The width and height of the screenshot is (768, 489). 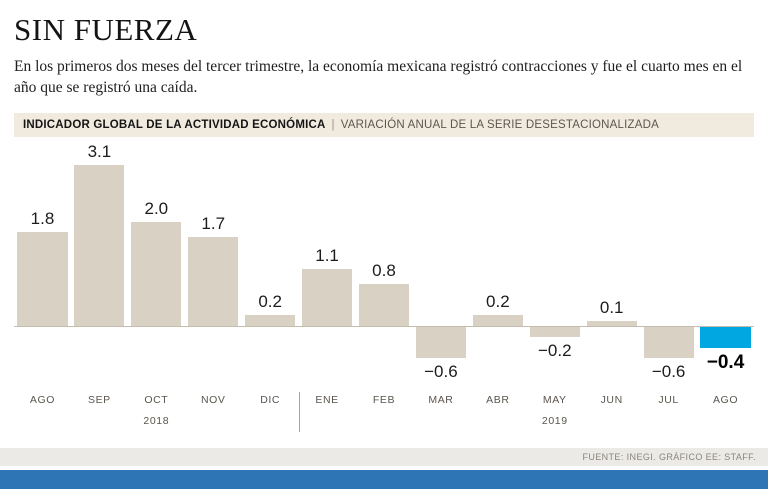 What do you see at coordinates (42, 399) in the screenshot?
I see `x-label-ago-0: AGO` at bounding box center [42, 399].